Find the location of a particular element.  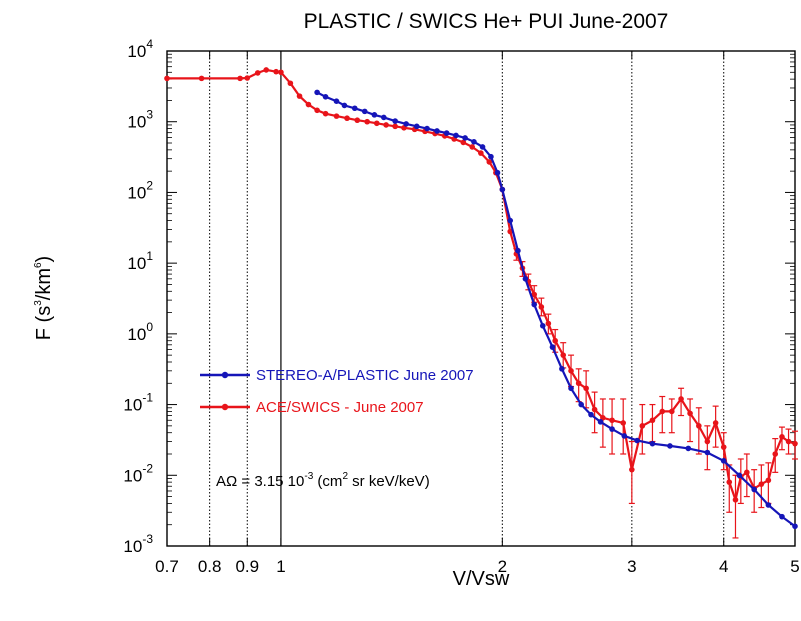

x-tick-label: 0.8 is located at coordinates (210, 566).